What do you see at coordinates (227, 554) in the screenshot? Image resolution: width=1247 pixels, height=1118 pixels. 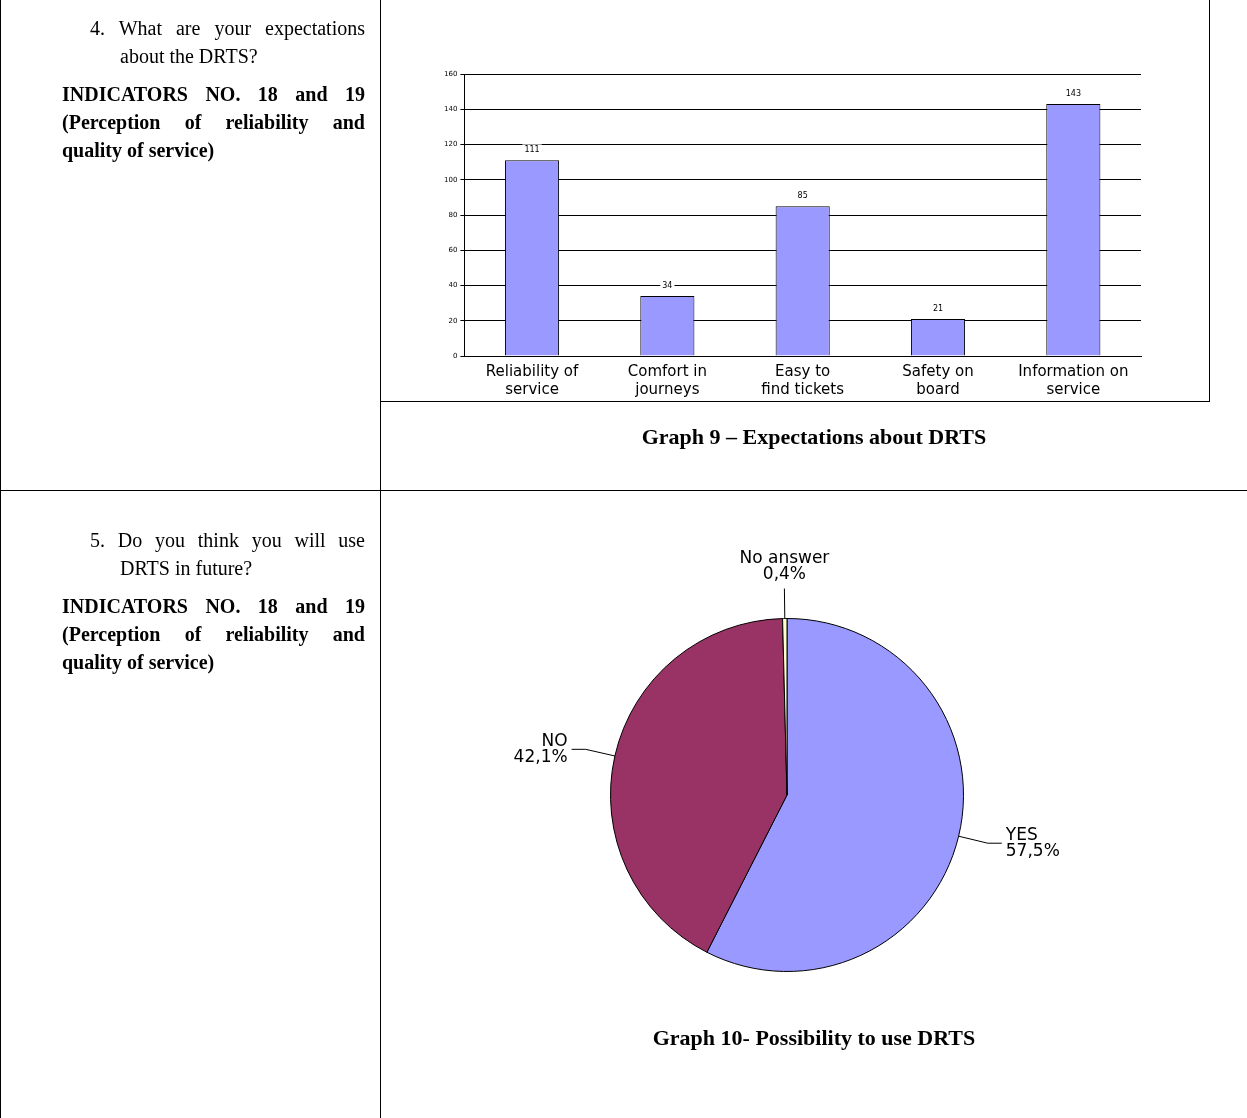 I see `text: 5. Do you think you will use DRTS in future?` at bounding box center [227, 554].